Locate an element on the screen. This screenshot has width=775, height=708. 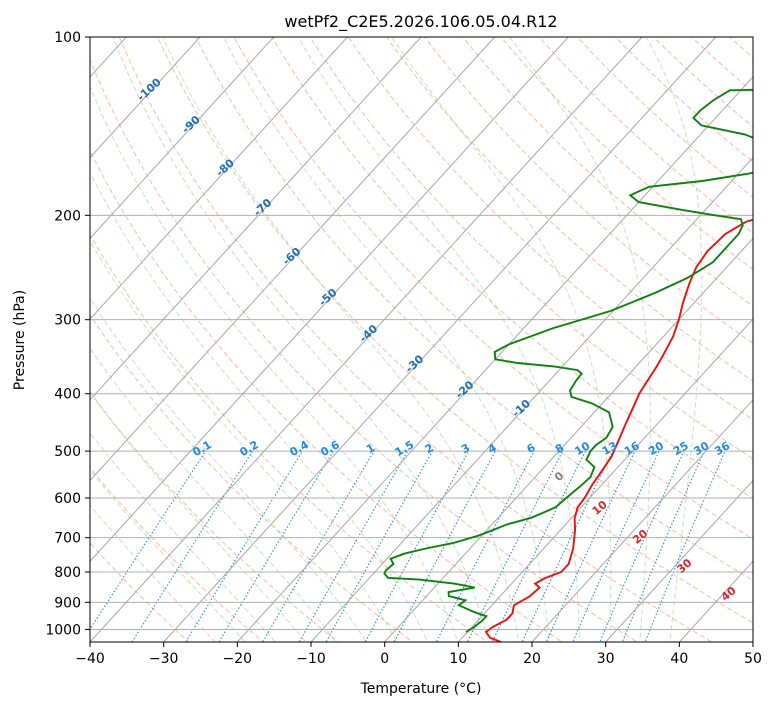
y-tick-label: 600 is located at coordinates (67, 499).